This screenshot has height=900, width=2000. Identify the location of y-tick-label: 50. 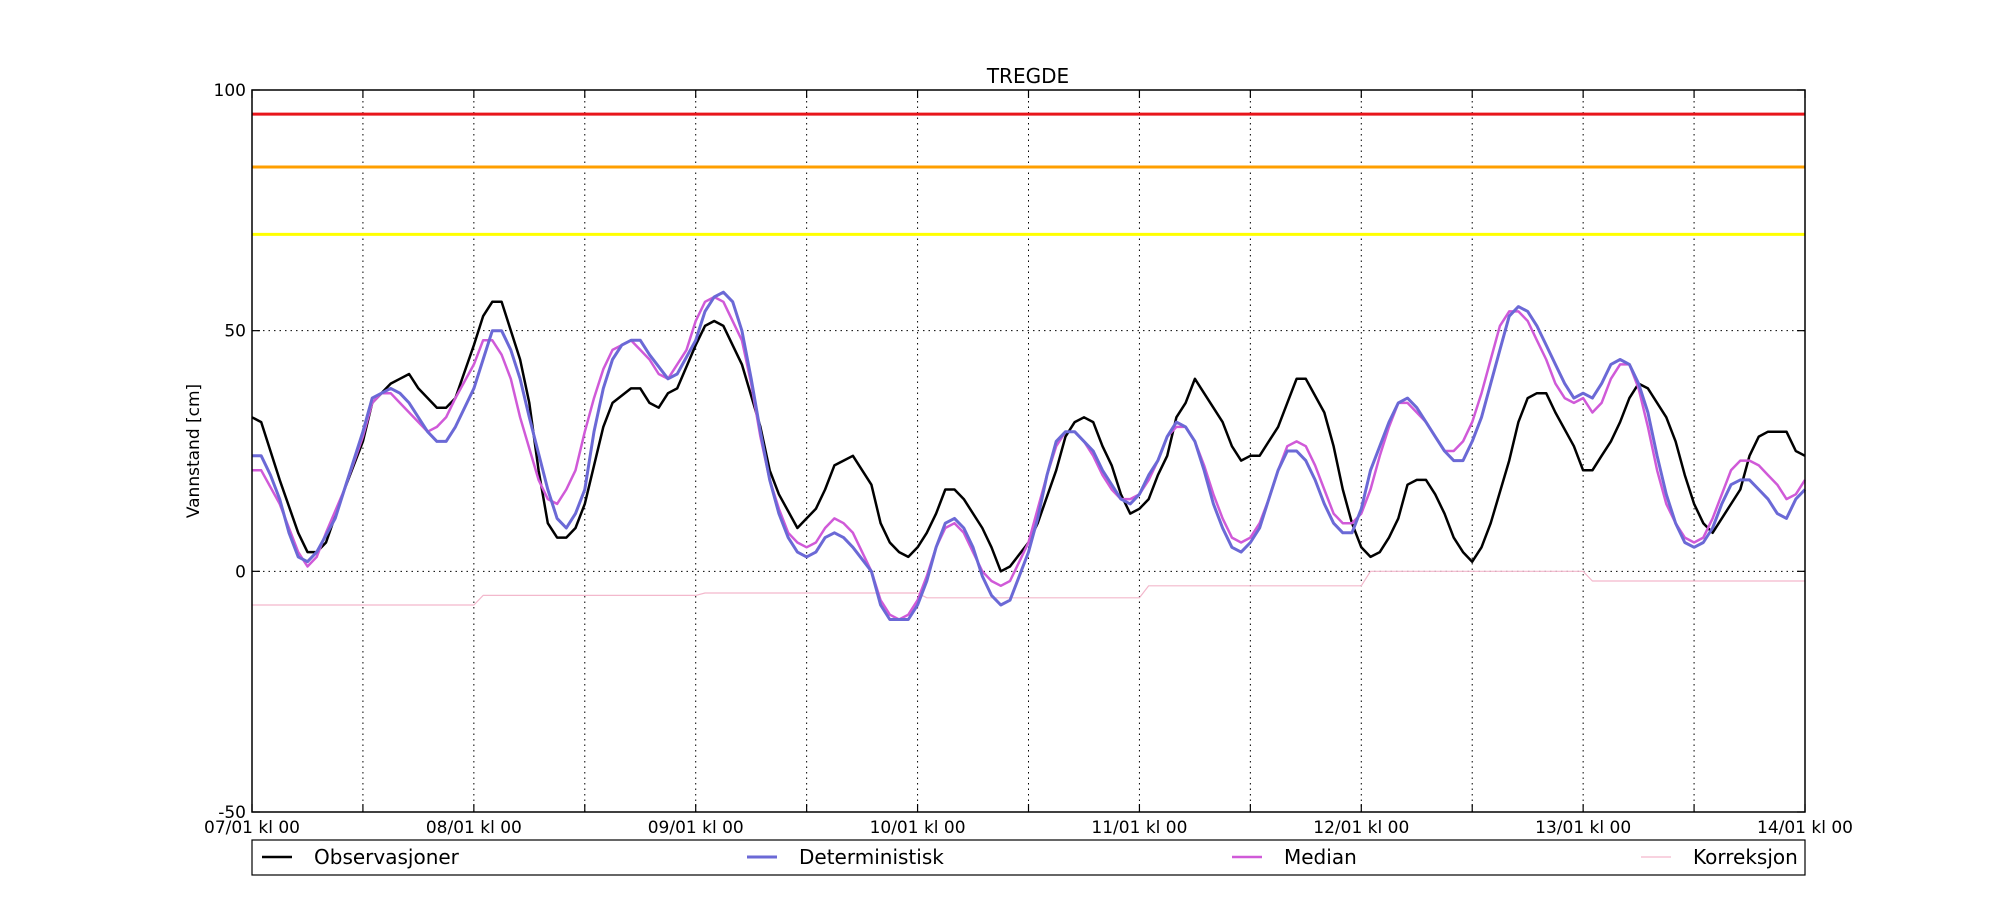
(235, 332).